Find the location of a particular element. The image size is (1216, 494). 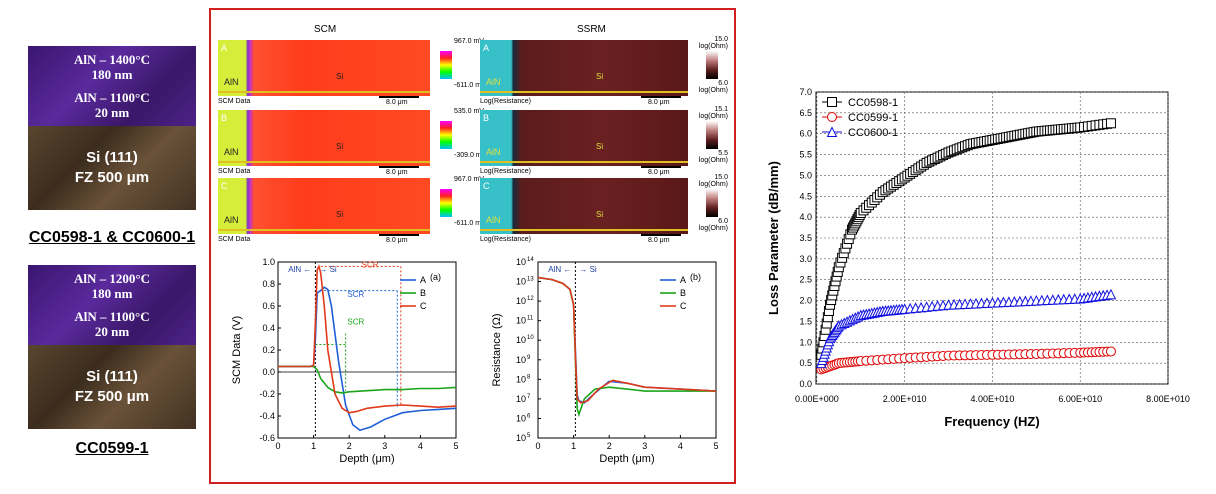

aln-layer: AlN – 1200°C 180 nm AlN – 1100°C 20 nm is located at coordinates (112, 305).